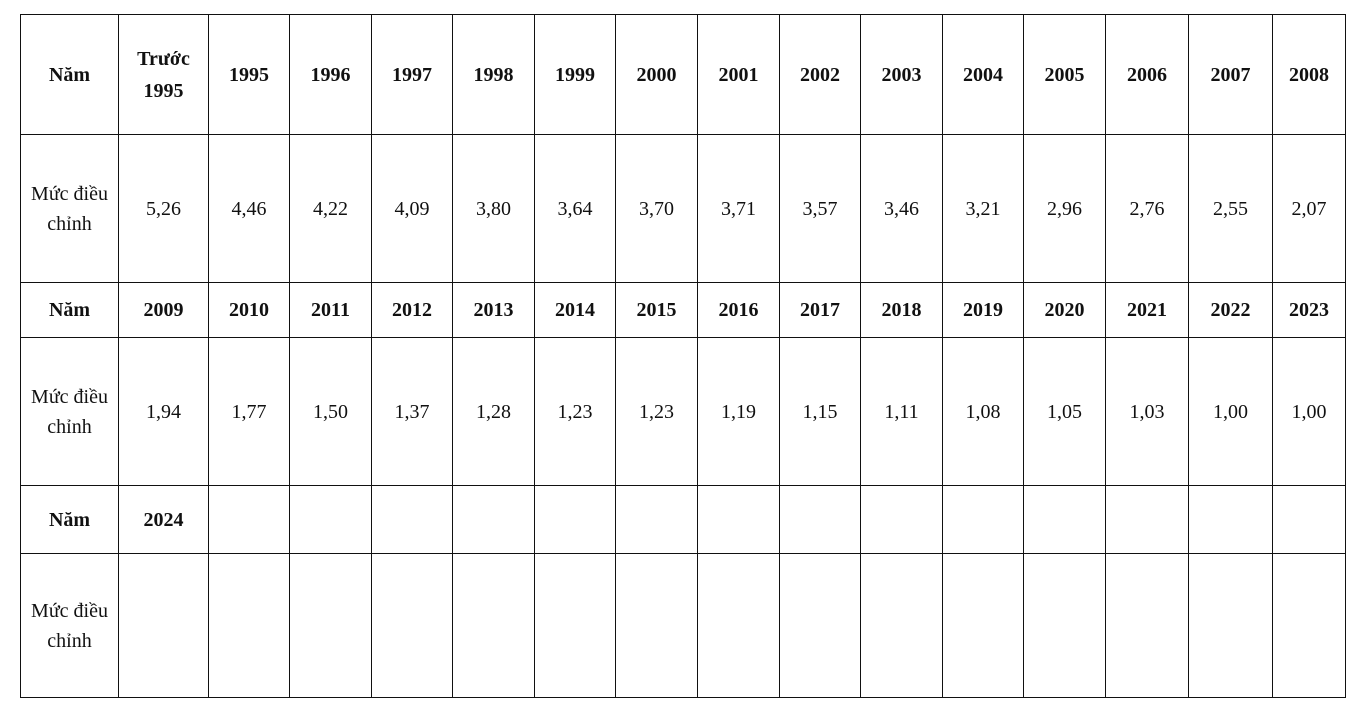  I want to click on year-cell: 1995, so click(249, 74).